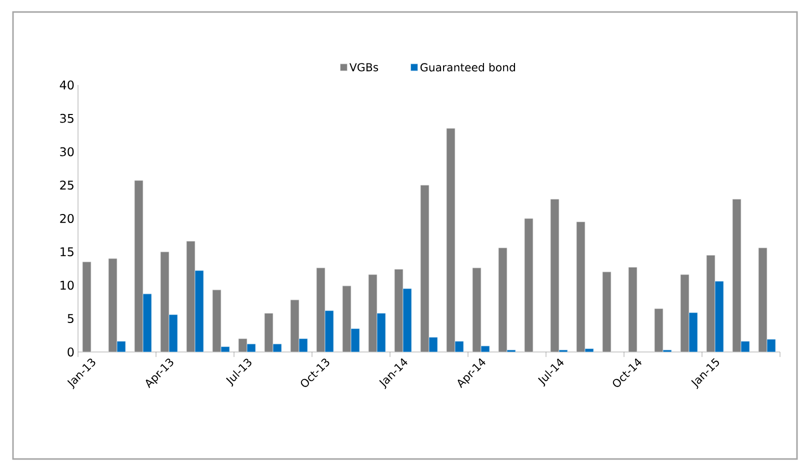 Image resolution: width=800 pixels, height=463 pixels. I want to click on y-tick-label: 30, so click(67, 151).